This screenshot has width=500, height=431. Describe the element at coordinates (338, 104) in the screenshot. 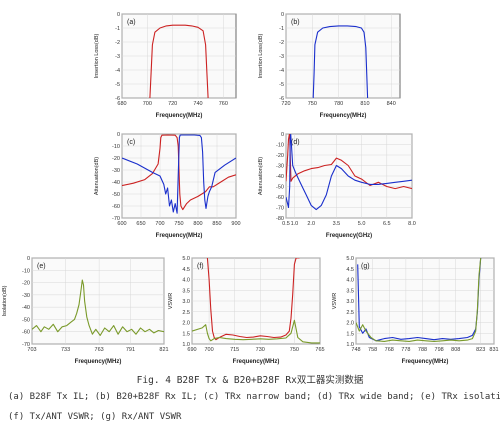

I see `x-tick-label: 780` at that location.